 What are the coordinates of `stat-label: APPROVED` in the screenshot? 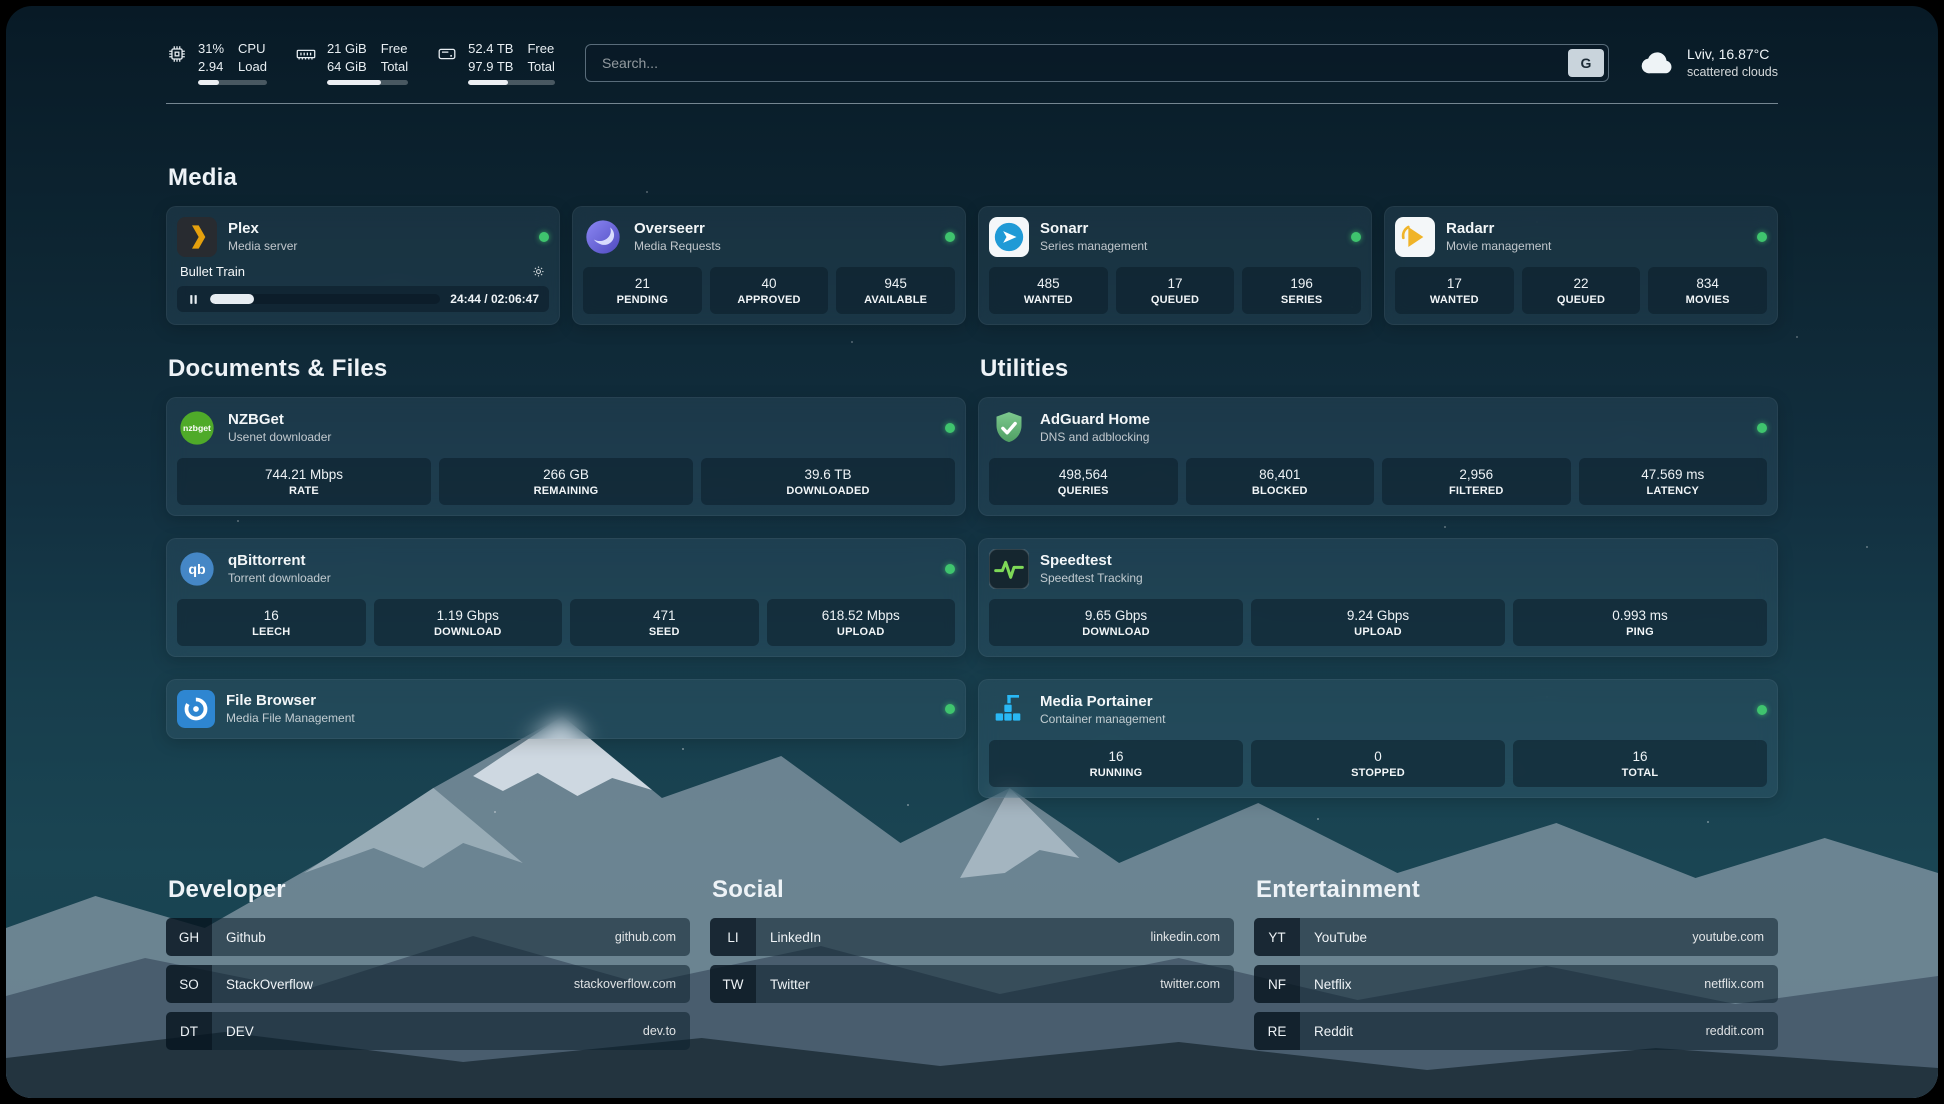 It's located at (769, 300).